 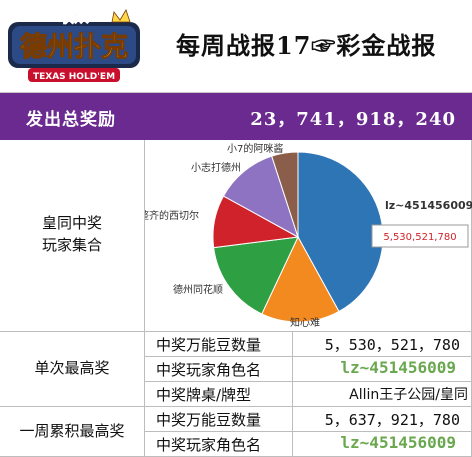 What do you see at coordinates (398, 442) in the screenshot?
I see `week-player-value: lz~451456009` at bounding box center [398, 442].